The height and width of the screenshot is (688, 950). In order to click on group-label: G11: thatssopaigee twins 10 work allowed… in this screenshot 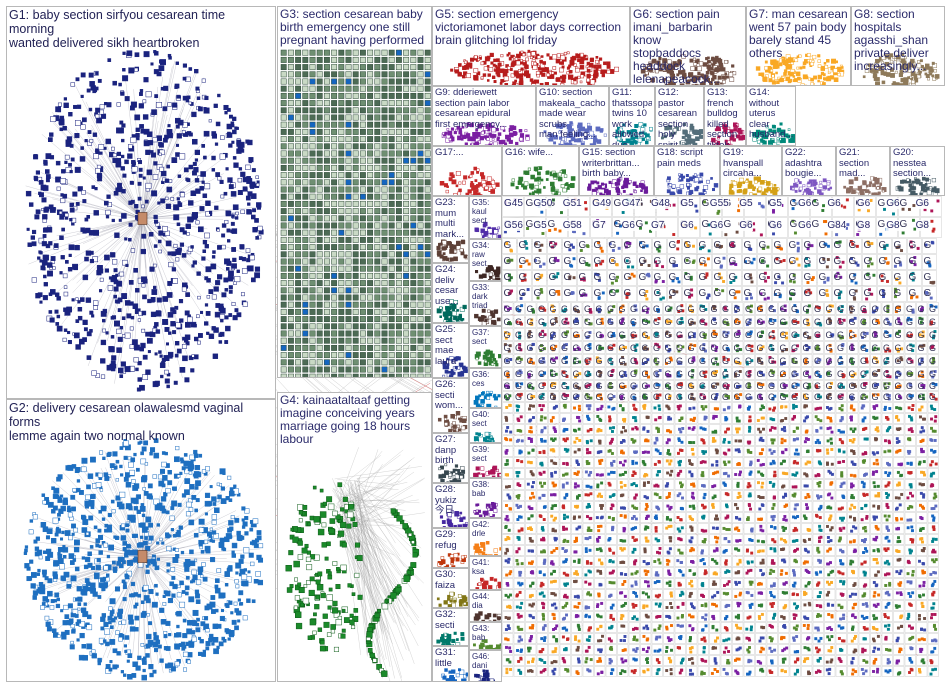, I will do `click(632, 117)`.